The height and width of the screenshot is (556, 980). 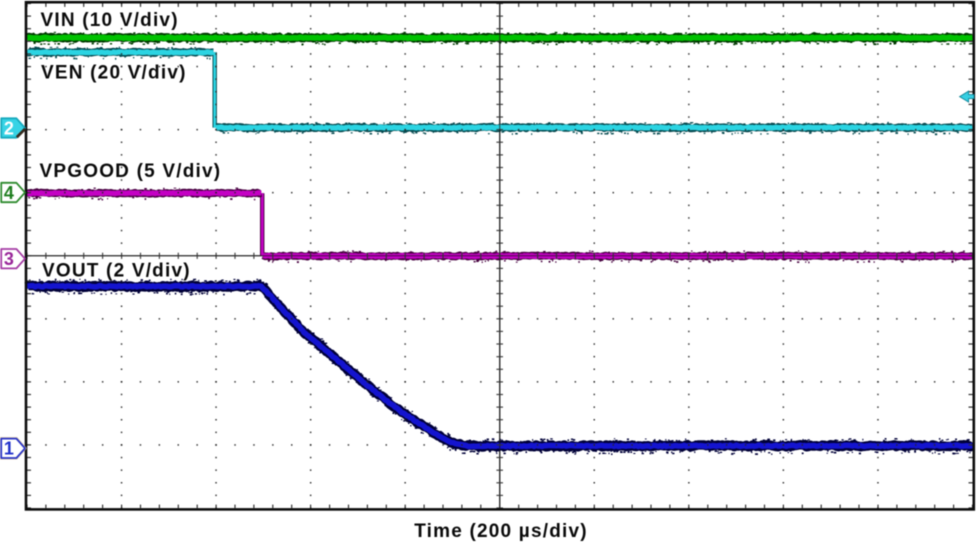 What do you see at coordinates (110, 20) in the screenshot?
I see `svg-text: VIN (10 V/div)` at bounding box center [110, 20].